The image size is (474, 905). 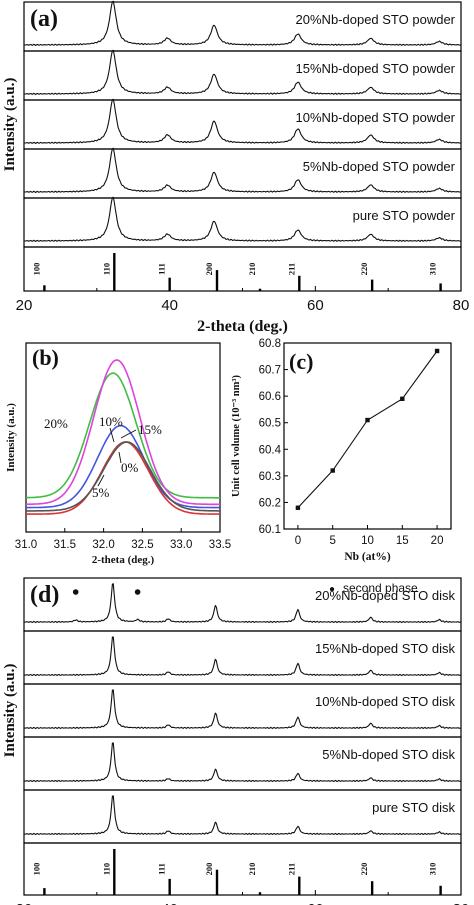 I want to click on y-tick-label: 60.4, so click(x=270, y=450).